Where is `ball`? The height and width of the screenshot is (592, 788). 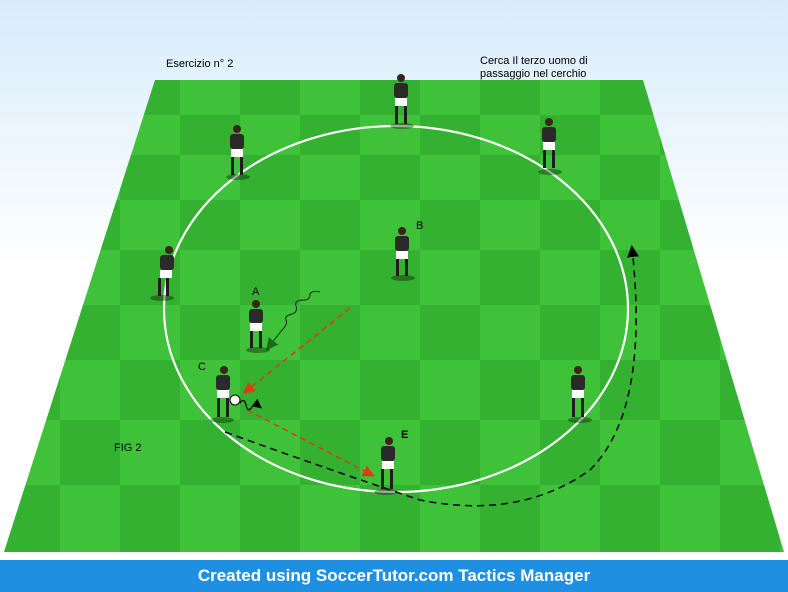 ball is located at coordinates (235, 400).